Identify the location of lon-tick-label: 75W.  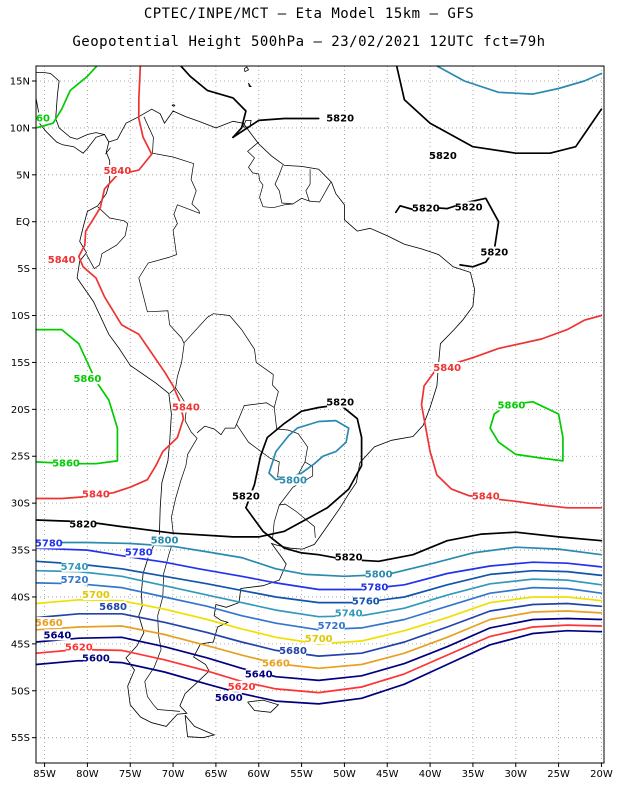
(130, 774).